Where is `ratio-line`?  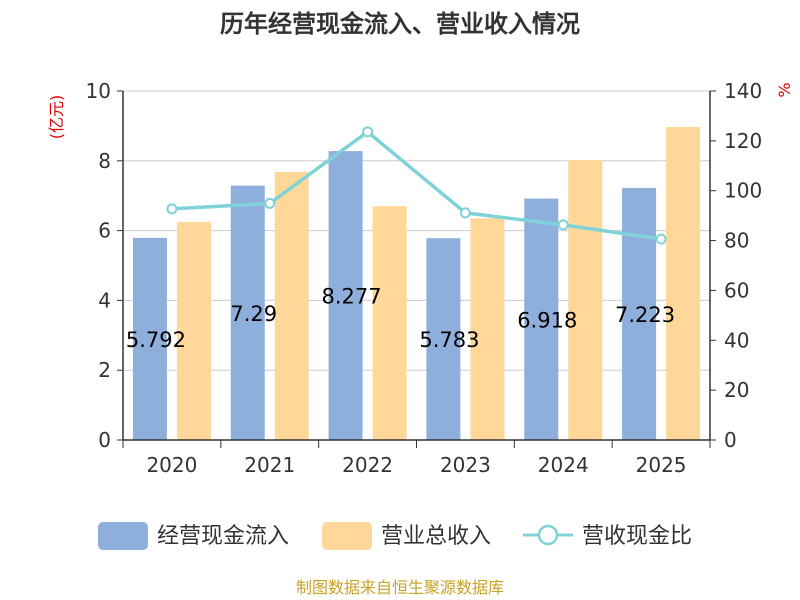 ratio-line is located at coordinates (416, 185).